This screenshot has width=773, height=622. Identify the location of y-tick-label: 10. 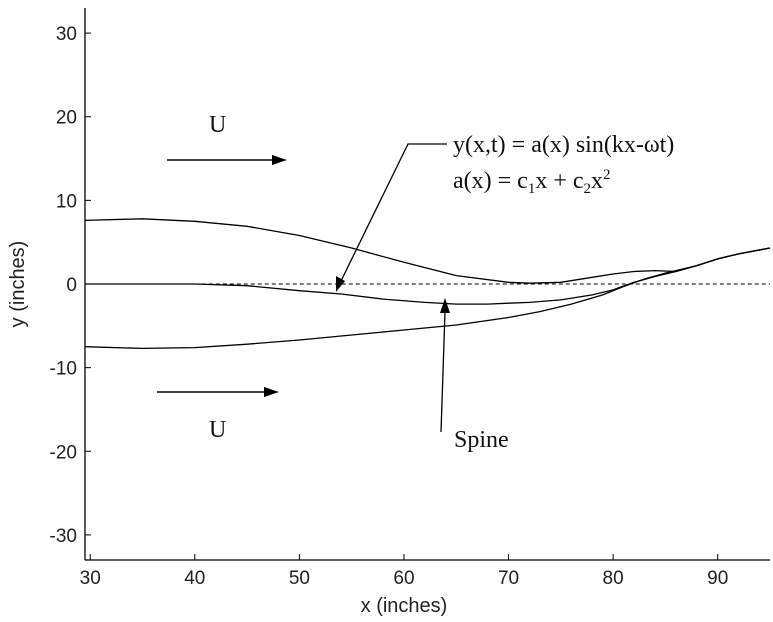
(66, 201).